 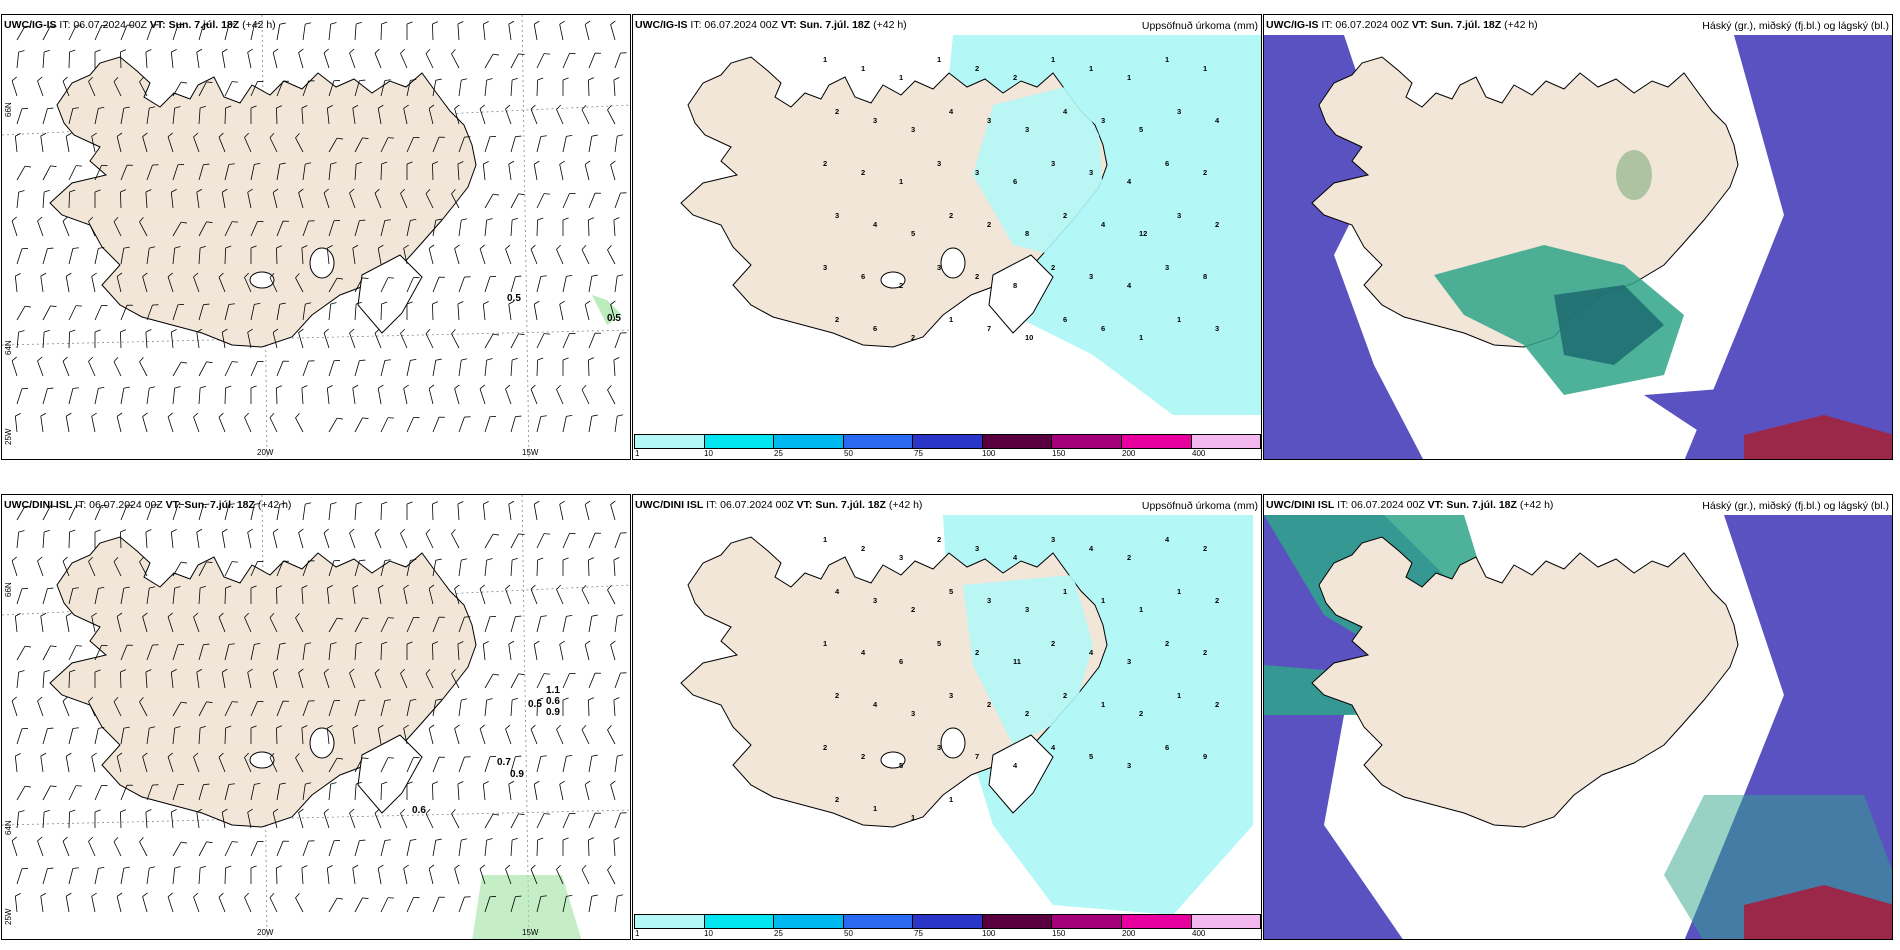 I want to click on precip-value: 6, so click(x=1103, y=328).